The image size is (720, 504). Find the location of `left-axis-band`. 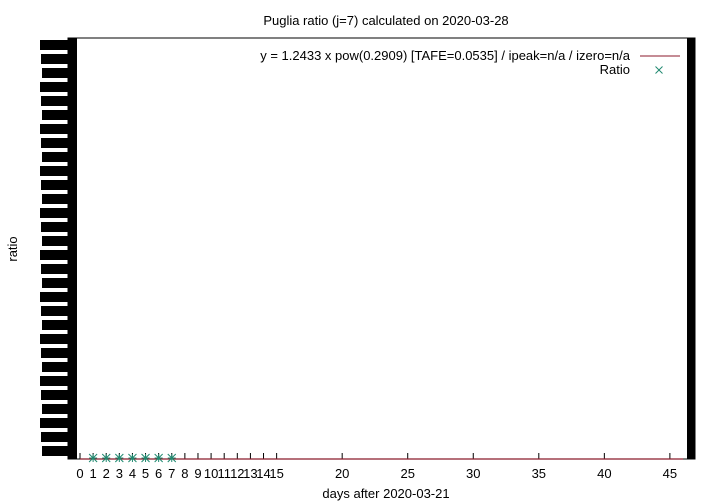

left-axis-band is located at coordinates (72, 248).